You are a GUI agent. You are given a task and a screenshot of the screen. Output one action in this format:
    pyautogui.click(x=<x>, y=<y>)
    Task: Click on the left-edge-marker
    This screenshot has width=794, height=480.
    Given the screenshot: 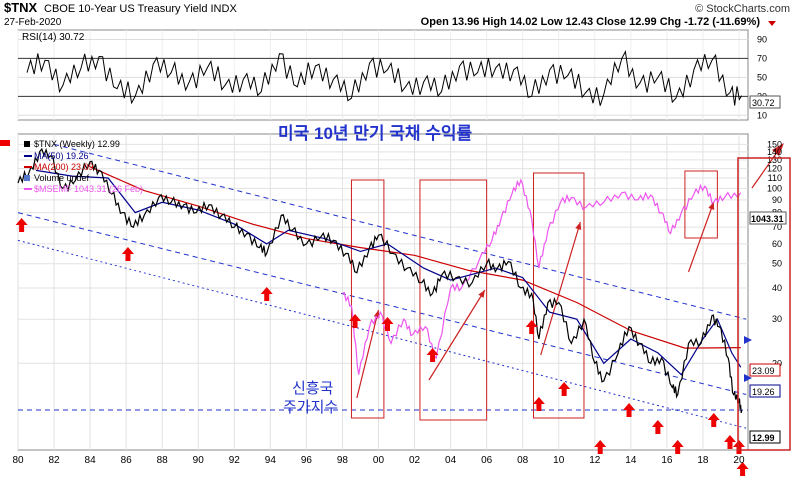 What is the action you would take?
    pyautogui.click(x=5, y=143)
    